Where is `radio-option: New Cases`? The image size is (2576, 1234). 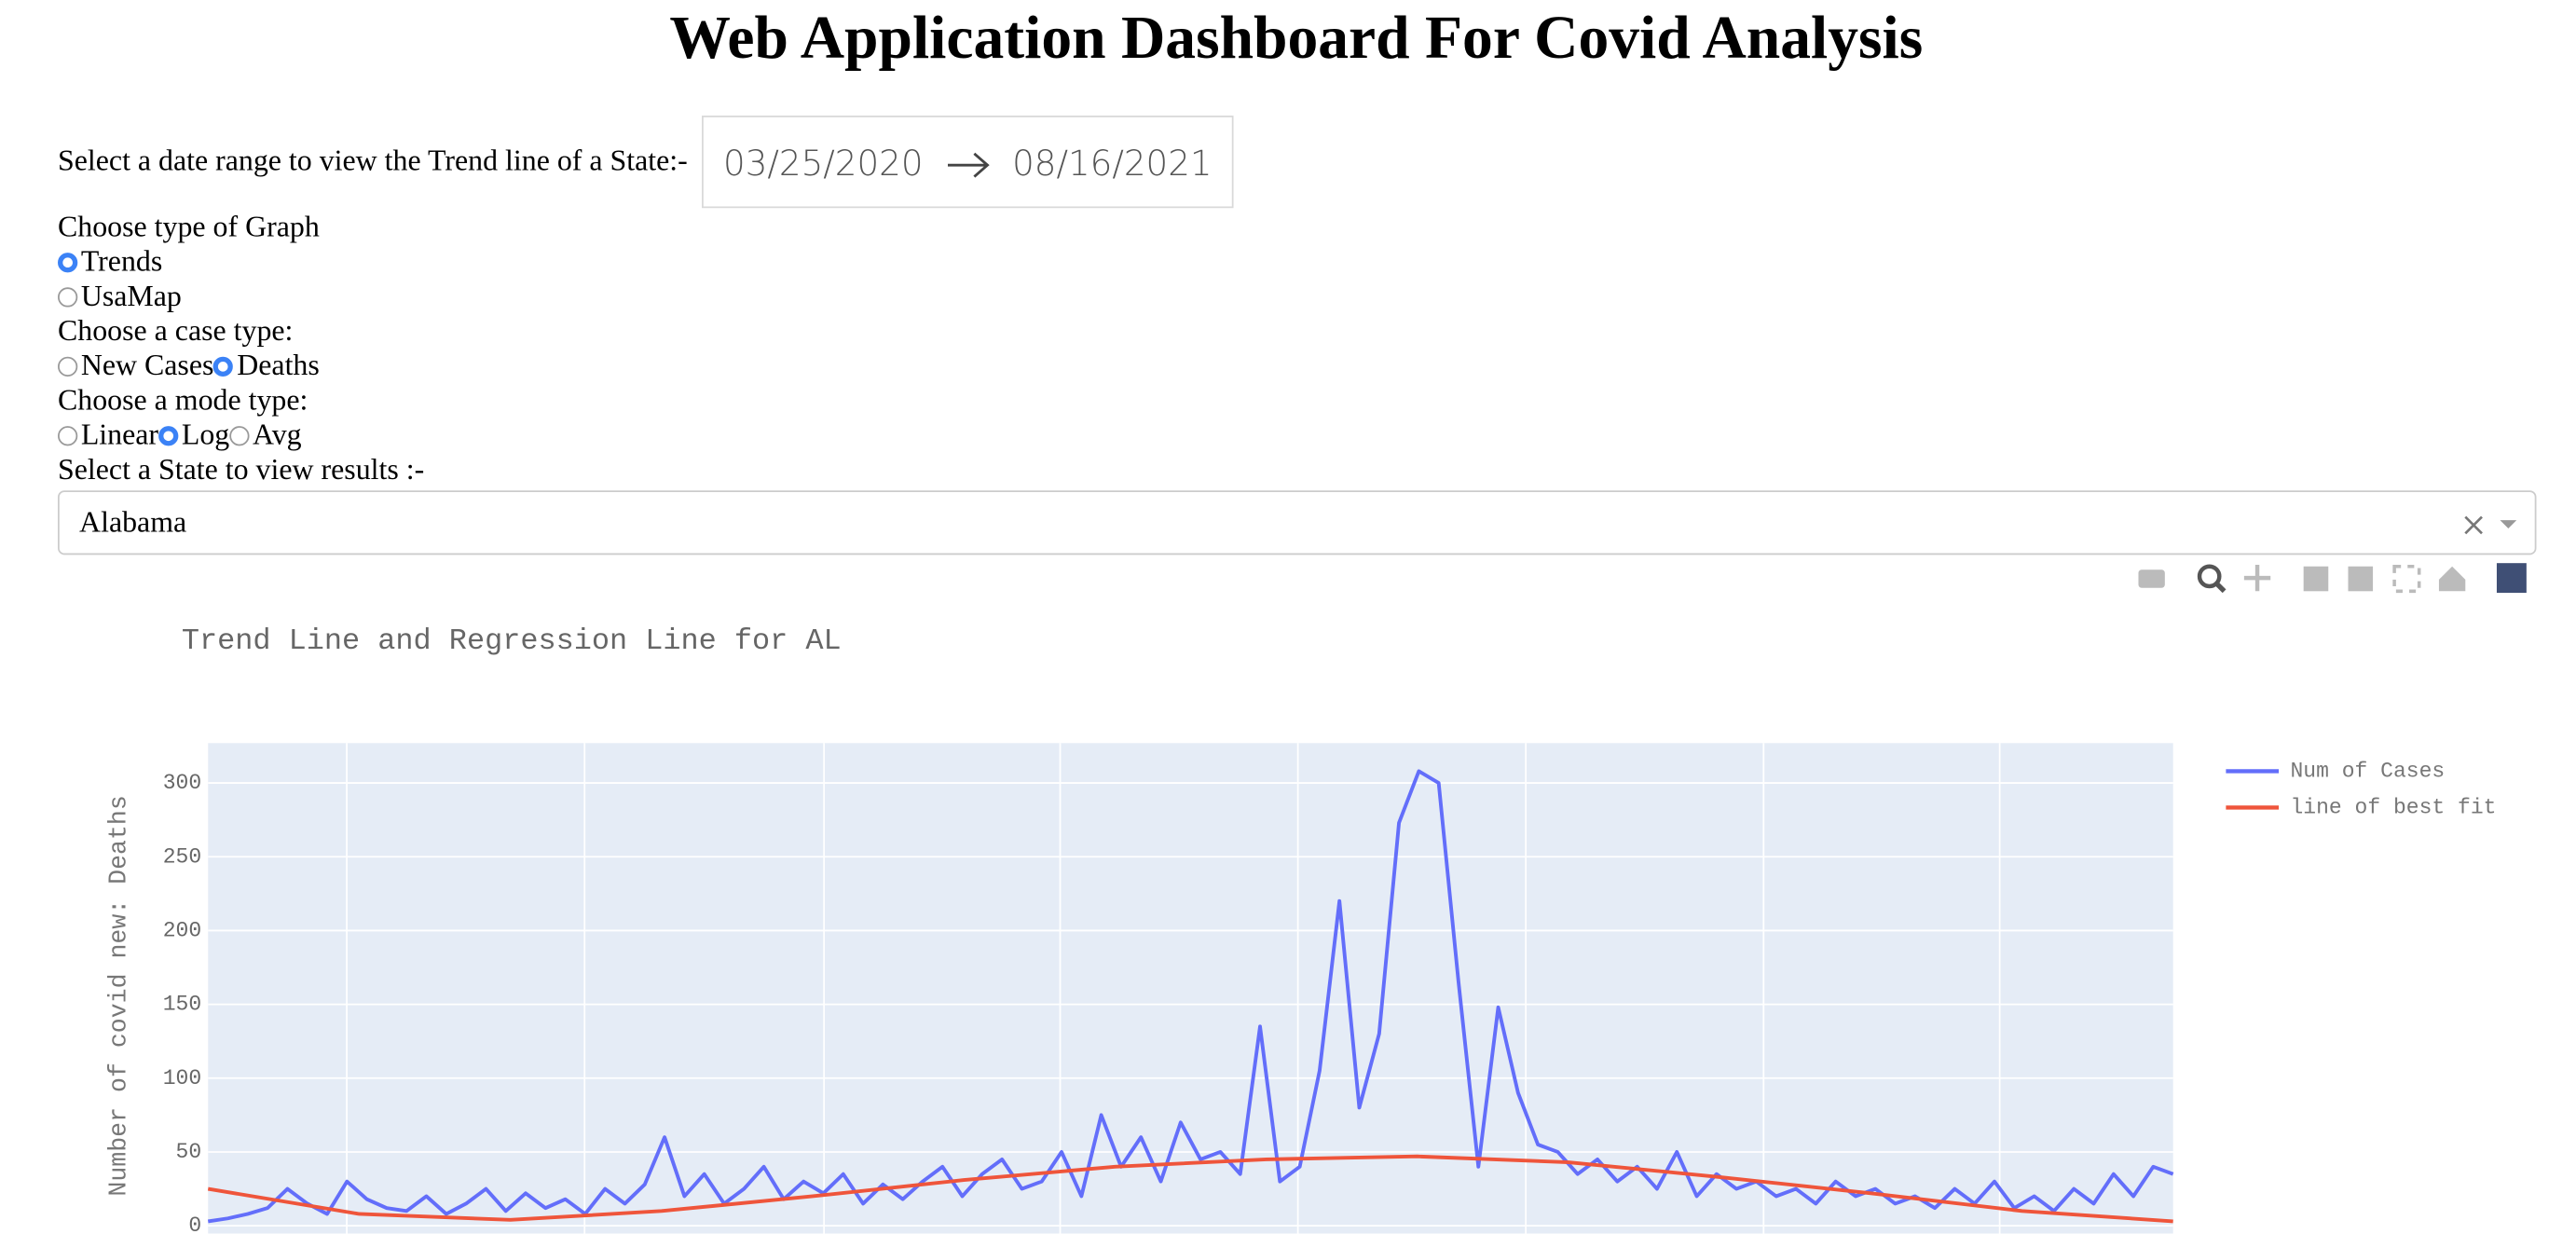
radio-option: New Cases is located at coordinates (135, 365).